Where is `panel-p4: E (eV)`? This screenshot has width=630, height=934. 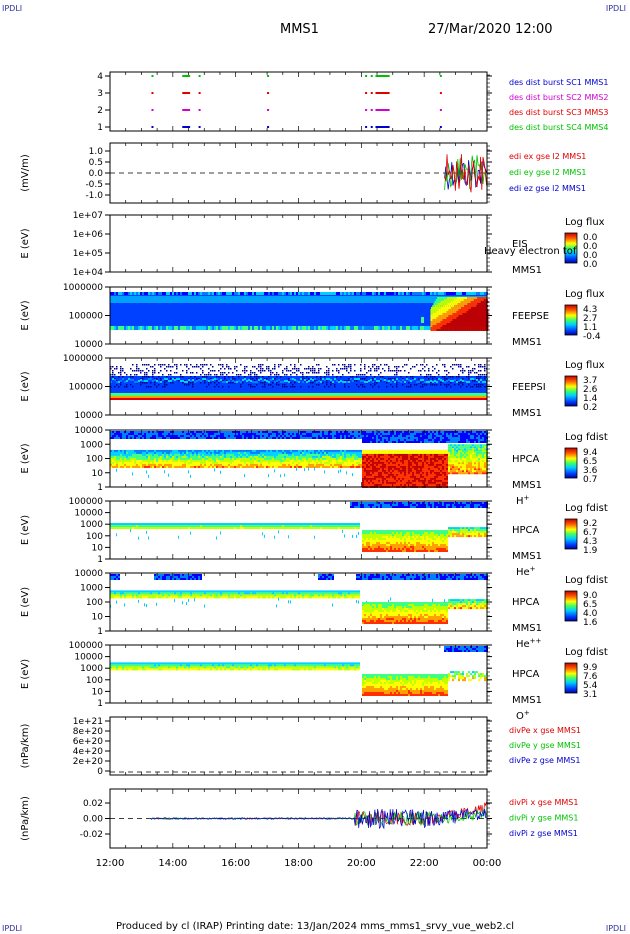
panel-p4: E (eV) is located at coordinates (299, 315).